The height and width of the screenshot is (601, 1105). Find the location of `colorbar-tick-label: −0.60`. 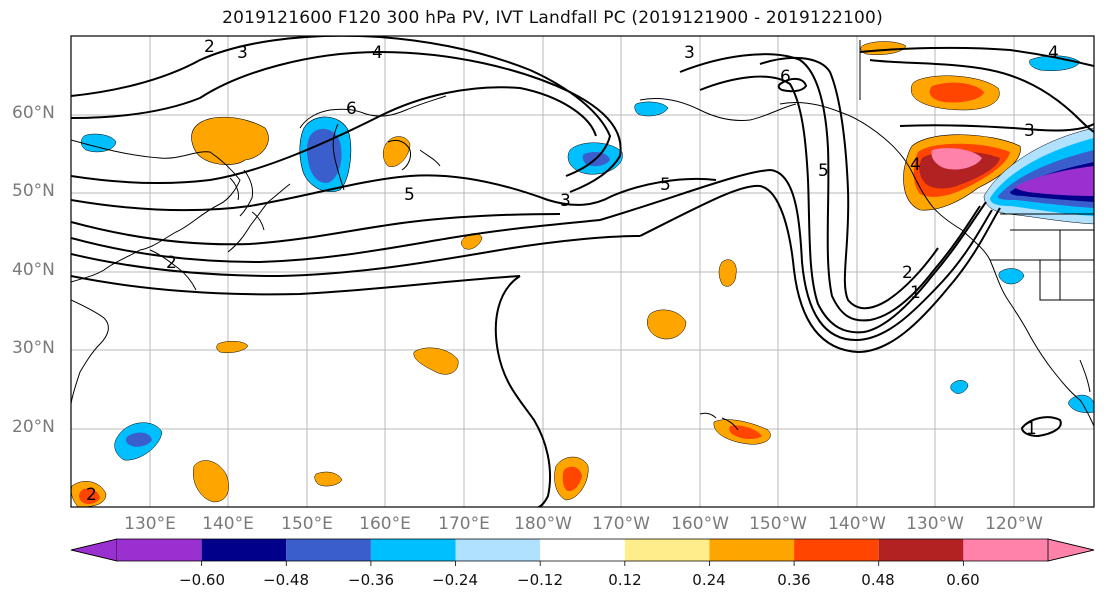

colorbar-tick-label: −0.60 is located at coordinates (202, 580).